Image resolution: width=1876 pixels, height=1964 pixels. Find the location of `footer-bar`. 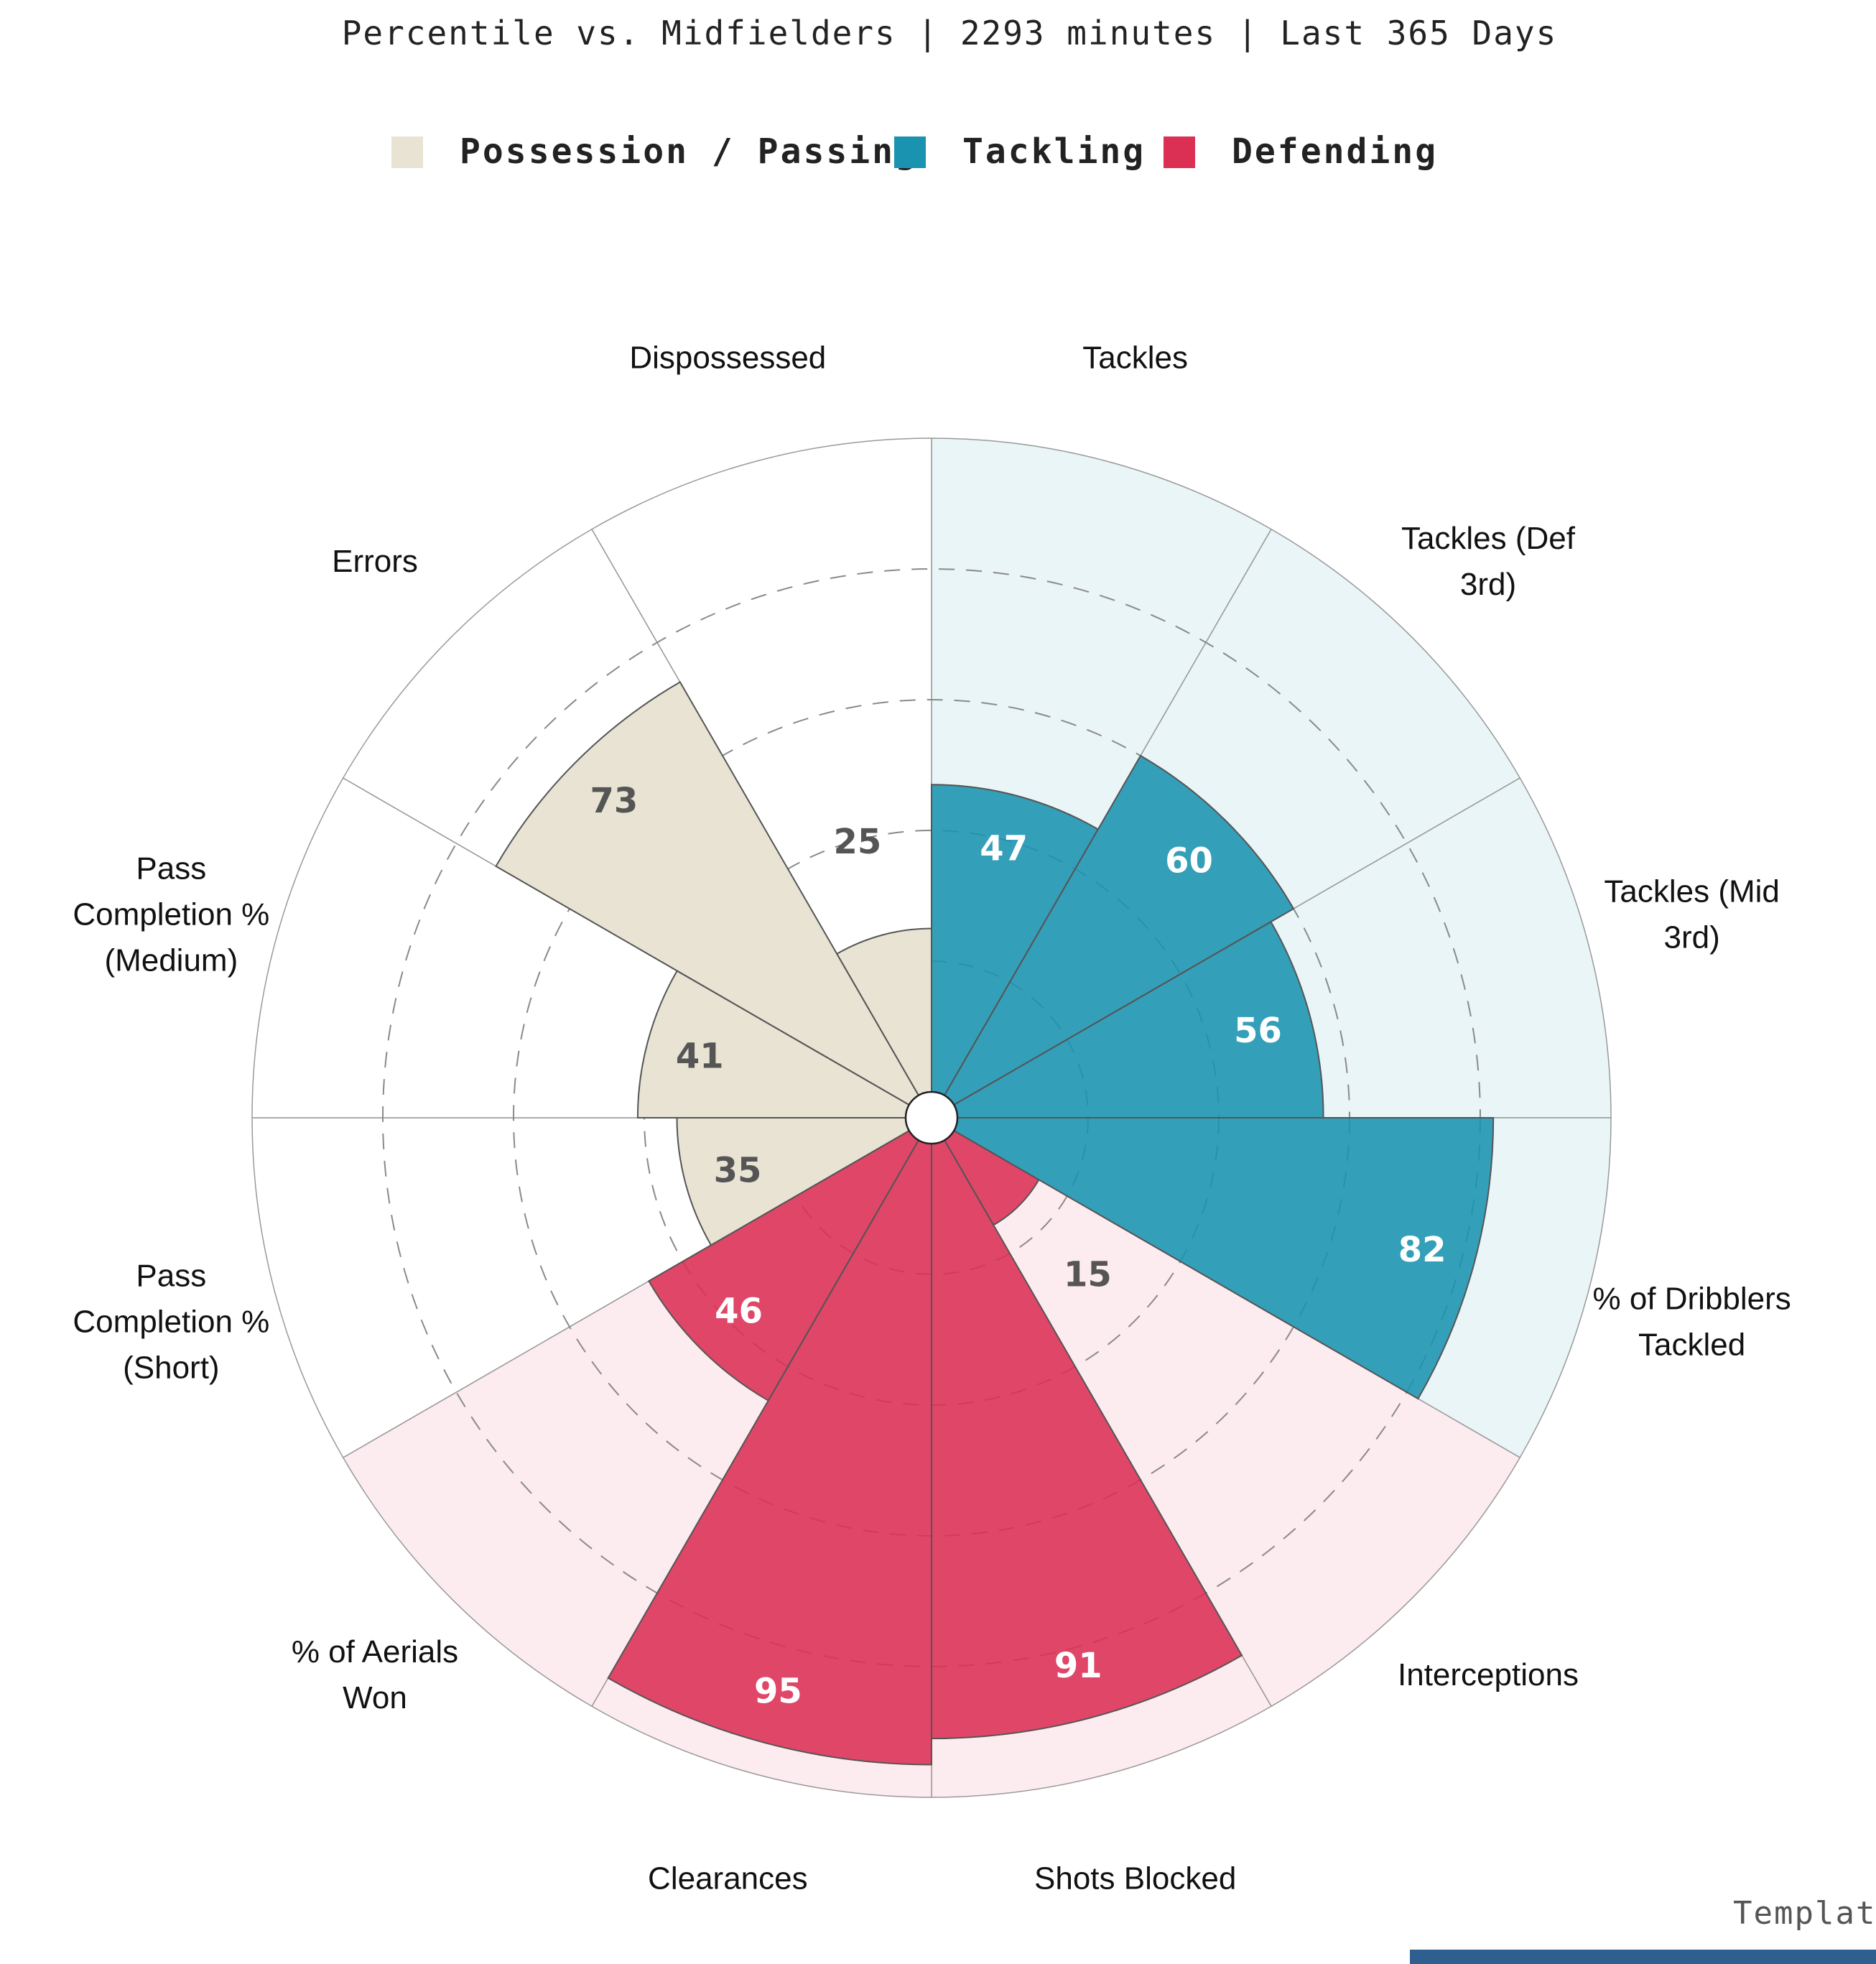

footer-bar is located at coordinates (1643, 1957).